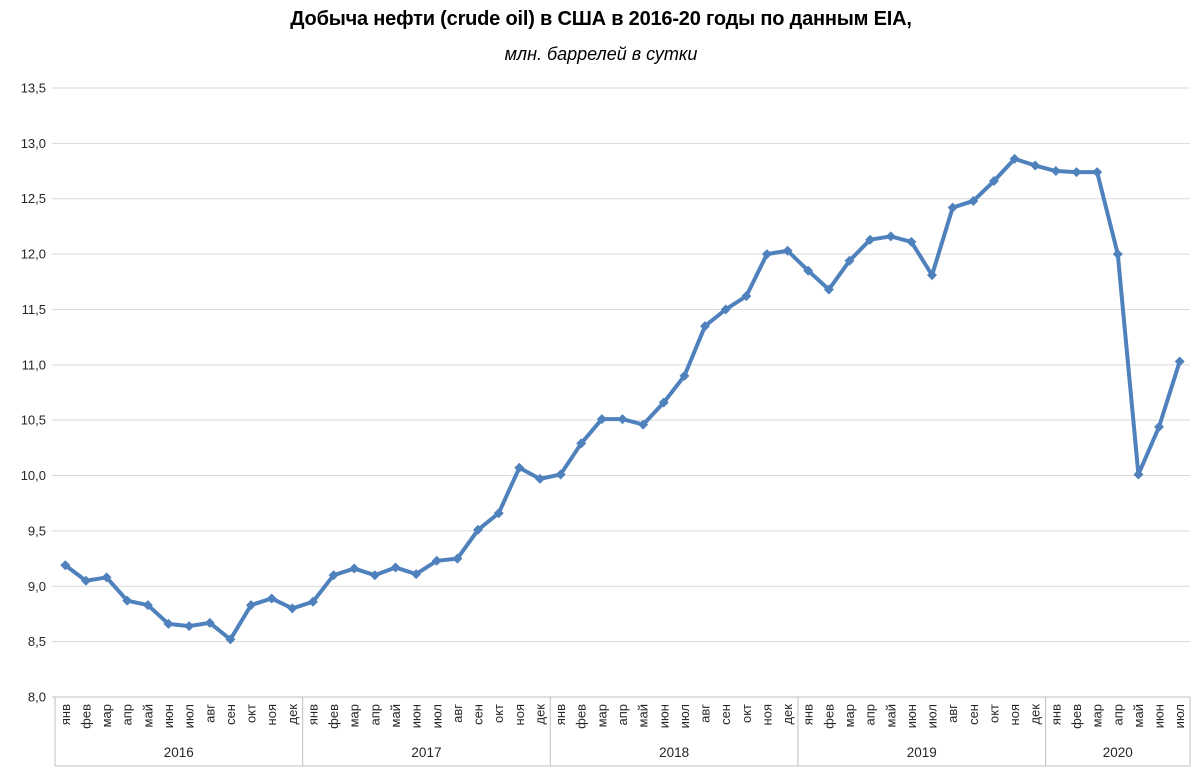 Image resolution: width=1202 pixels, height=776 pixels. Describe the element at coordinates (33, 254) in the screenshot. I see `y-tick-label: 12,0` at that location.